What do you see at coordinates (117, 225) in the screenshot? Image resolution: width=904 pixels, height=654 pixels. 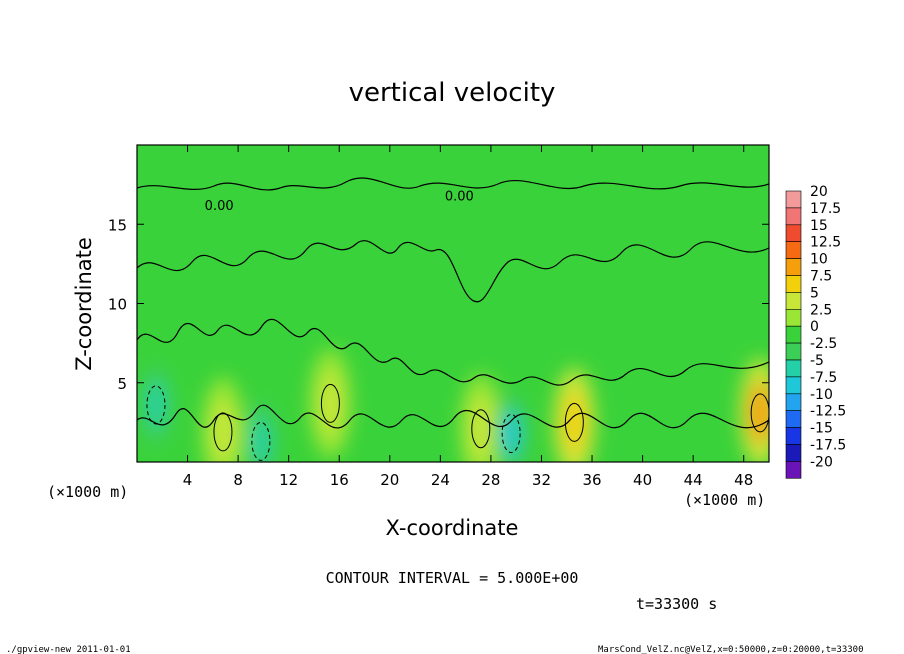 I see `y-tick-label: 15` at bounding box center [117, 225].